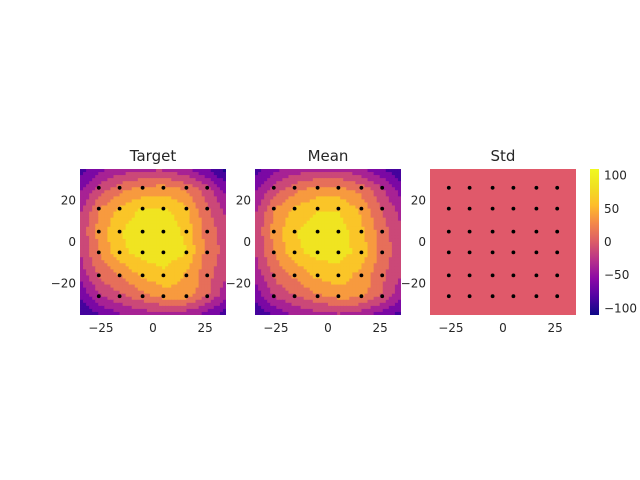  I want to click on x-tick-label: 0, so click(328, 328).